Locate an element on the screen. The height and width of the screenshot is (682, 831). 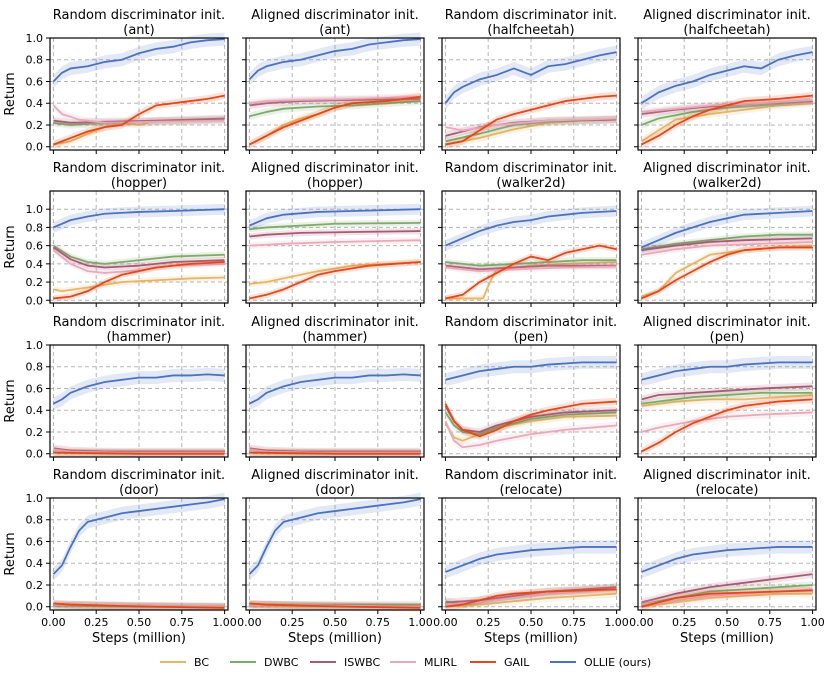
panel-10: Aligned discriminator init.(hammer) is located at coordinates (333, 388).